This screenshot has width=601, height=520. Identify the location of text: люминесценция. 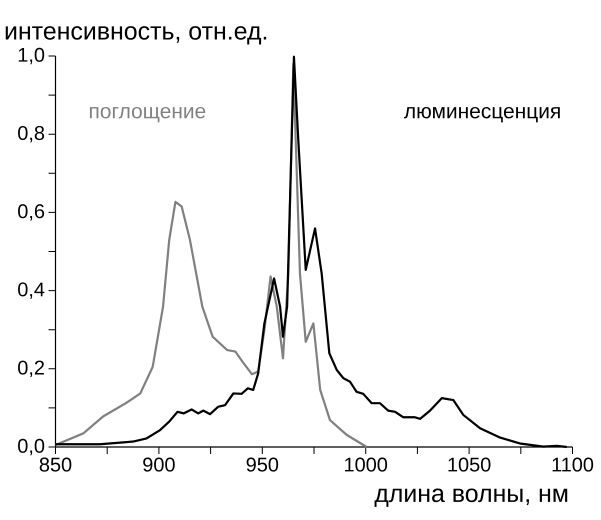
(482, 114).